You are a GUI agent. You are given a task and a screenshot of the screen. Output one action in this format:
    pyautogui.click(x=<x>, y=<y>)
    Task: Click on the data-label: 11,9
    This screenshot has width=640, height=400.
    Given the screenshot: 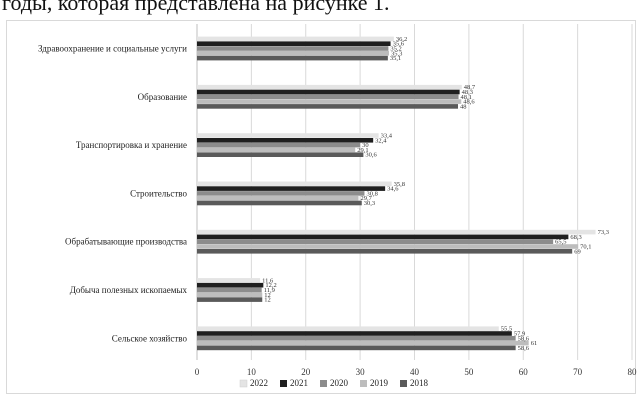 What is the action you would take?
    pyautogui.click(x=269, y=290)
    